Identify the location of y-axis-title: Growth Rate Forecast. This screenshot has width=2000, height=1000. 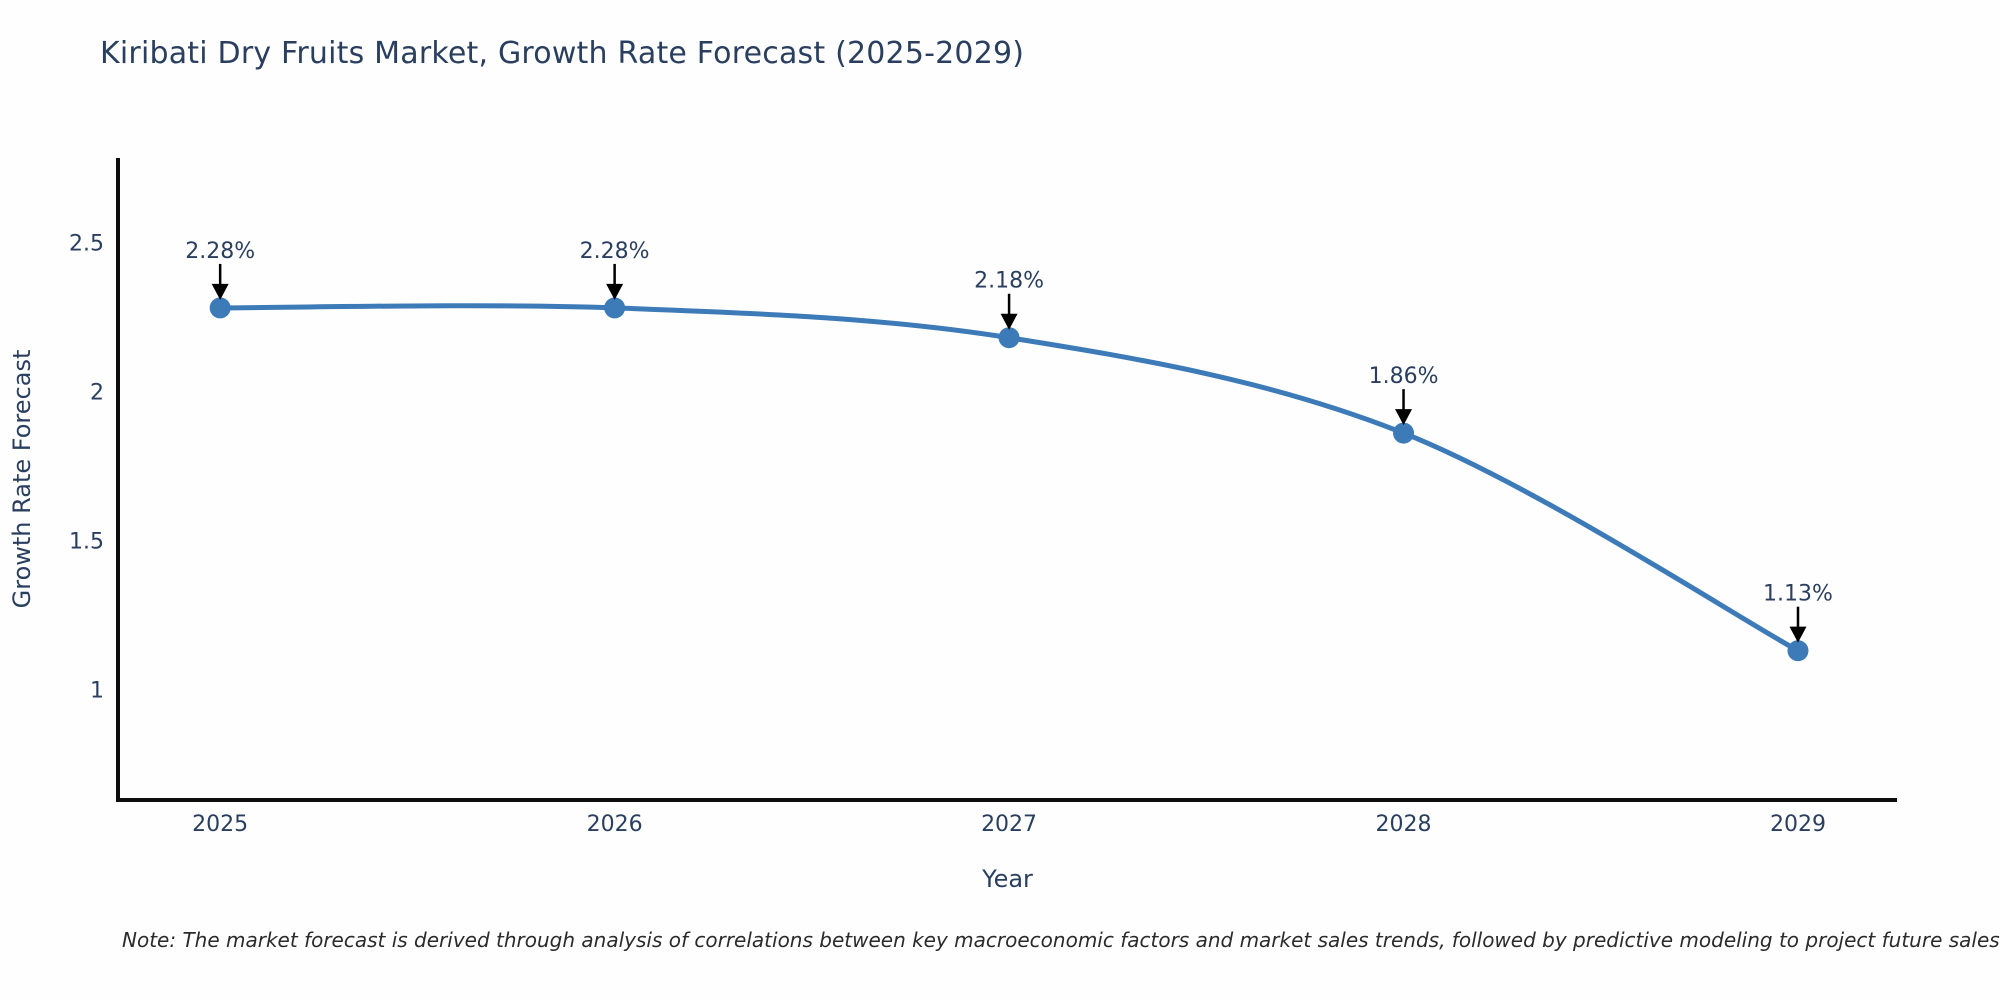
(22, 479).